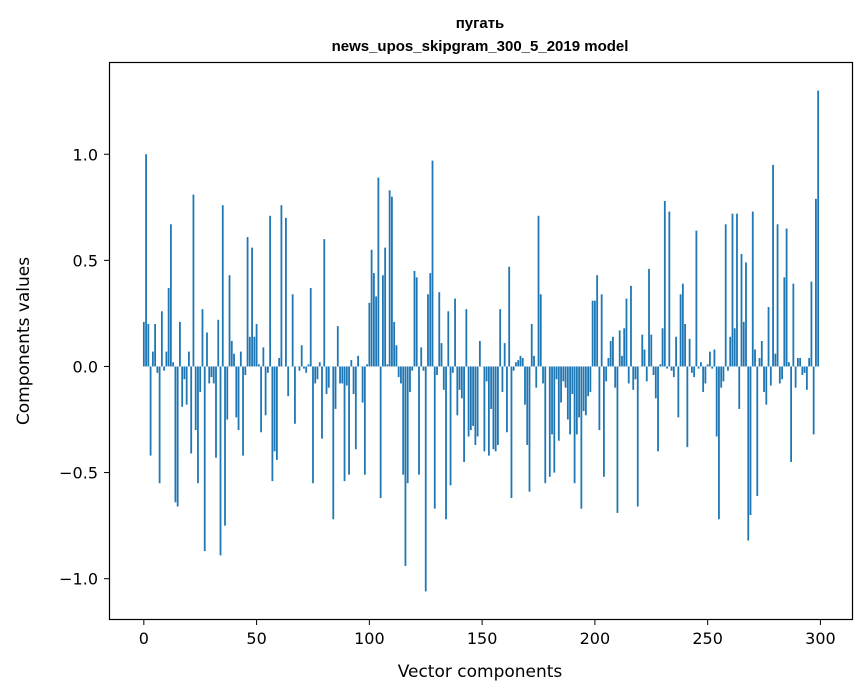  Describe the element at coordinates (144, 638) in the screenshot. I see `x-tick-label: 0` at that location.